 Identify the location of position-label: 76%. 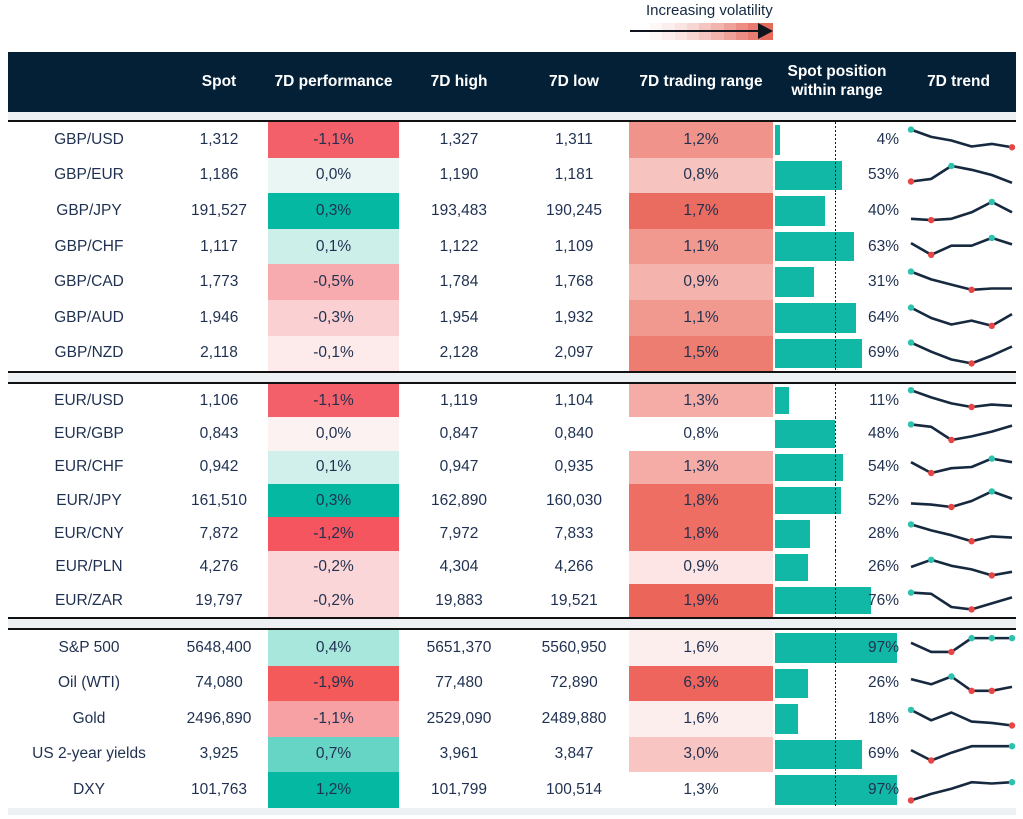
(883, 600).